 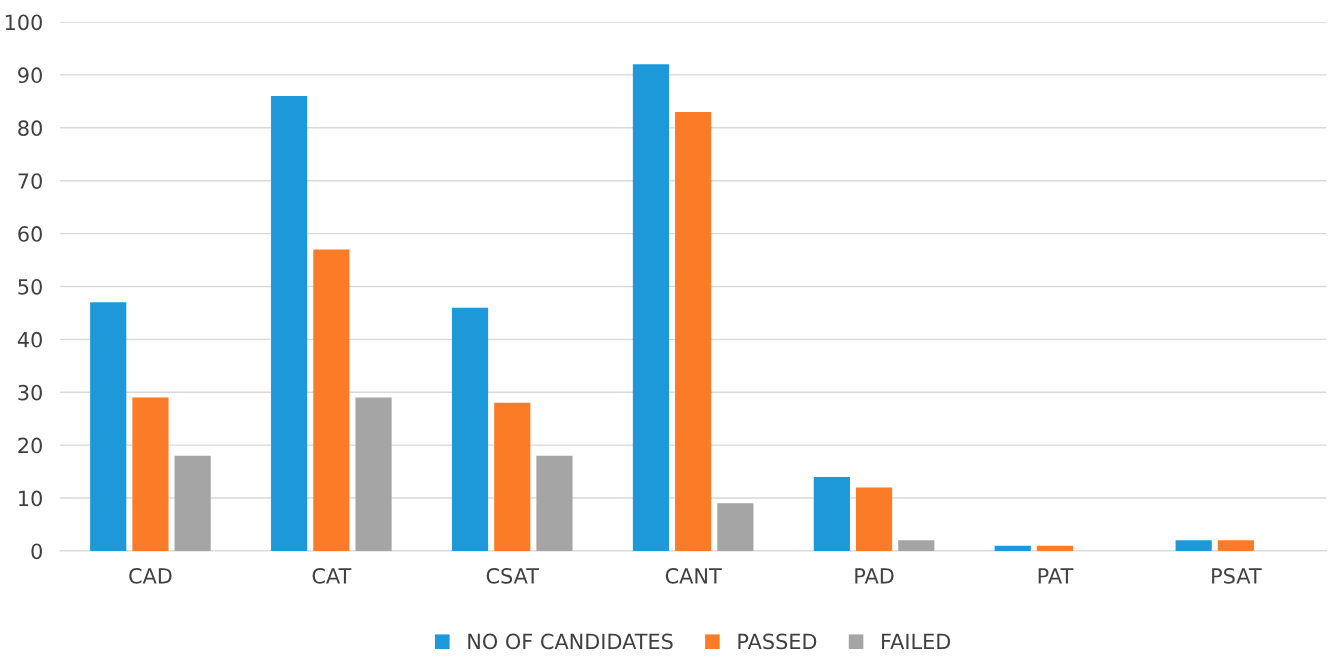 I want to click on y-tick-label: 0, so click(x=36, y=551).